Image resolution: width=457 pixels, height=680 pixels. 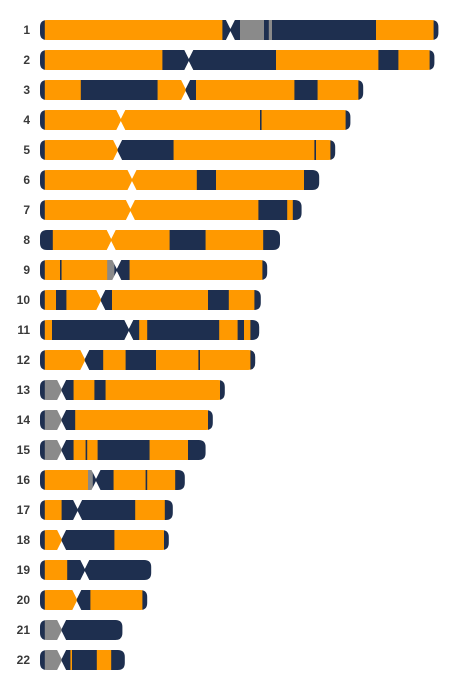 I want to click on chromosome-label: 11, so click(x=23, y=330).